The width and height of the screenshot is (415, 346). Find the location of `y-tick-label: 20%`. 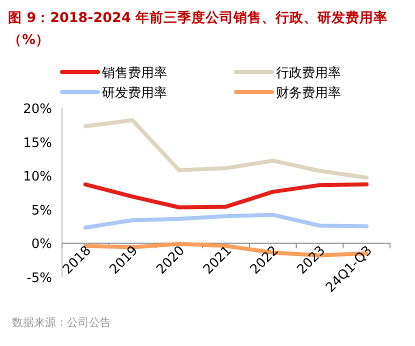

y-tick-label: 20% is located at coordinates (37, 109).